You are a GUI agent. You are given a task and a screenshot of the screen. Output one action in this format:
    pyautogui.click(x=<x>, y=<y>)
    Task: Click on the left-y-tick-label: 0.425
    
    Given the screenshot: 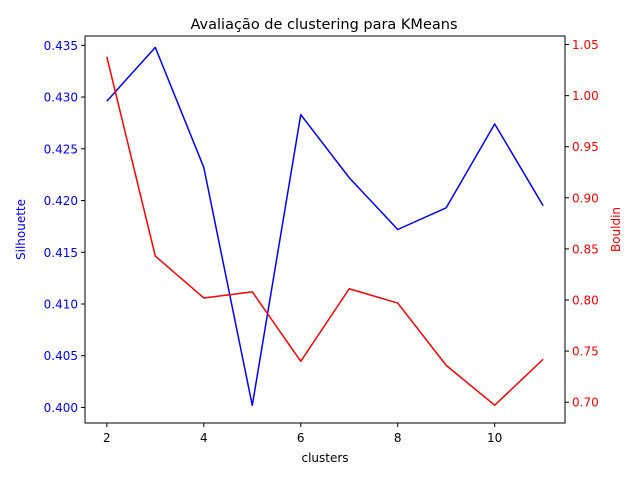 What is the action you would take?
    pyautogui.click(x=61, y=149)
    